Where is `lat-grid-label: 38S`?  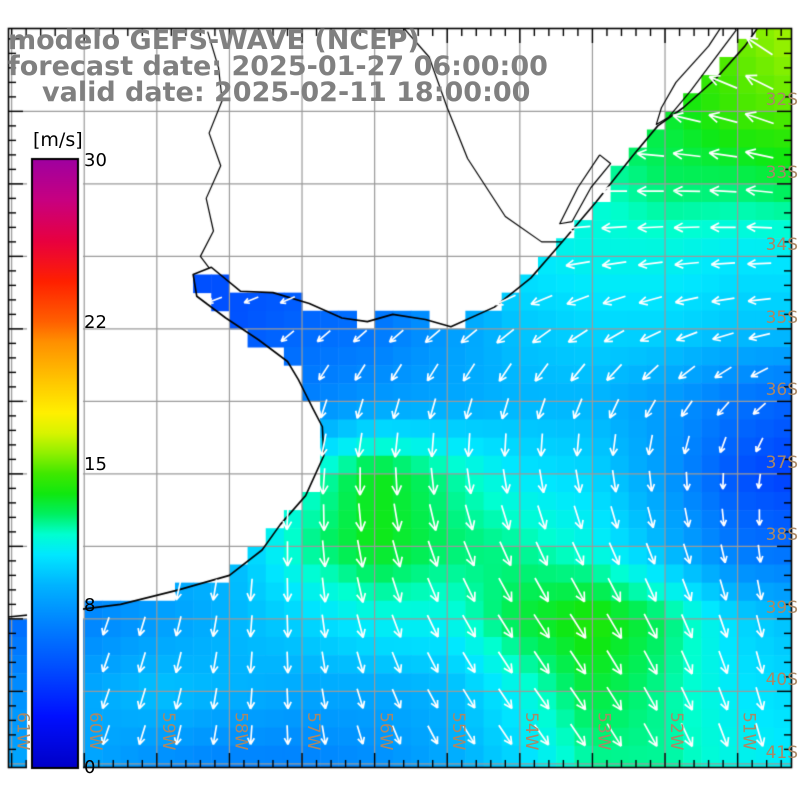
lat-grid-label: 38S is located at coordinates (781, 535).